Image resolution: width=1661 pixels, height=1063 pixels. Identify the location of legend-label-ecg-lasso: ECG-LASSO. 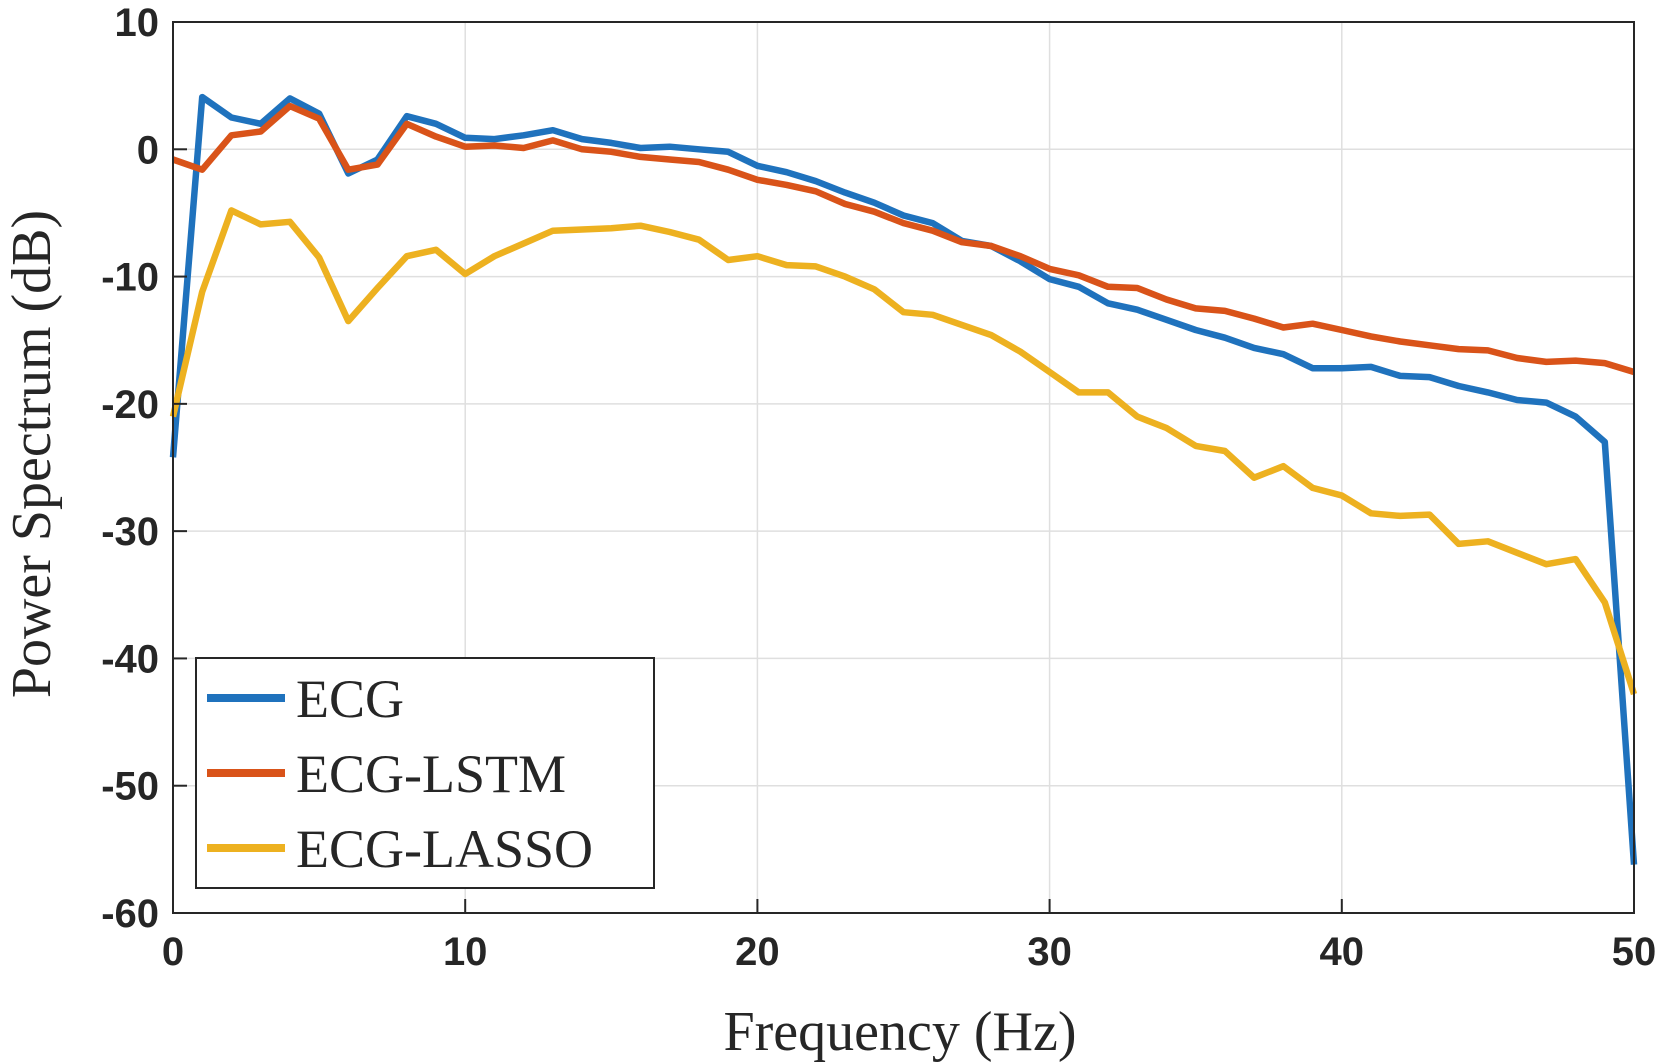
(444, 849).